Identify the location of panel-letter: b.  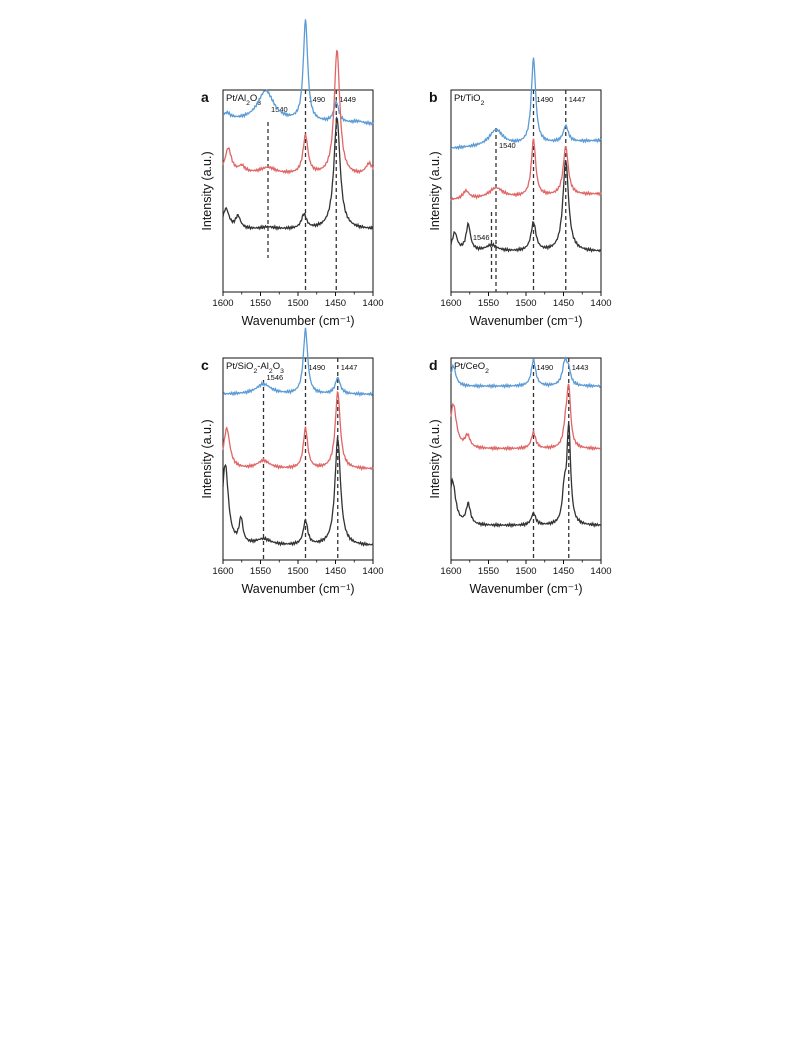
(433, 97).